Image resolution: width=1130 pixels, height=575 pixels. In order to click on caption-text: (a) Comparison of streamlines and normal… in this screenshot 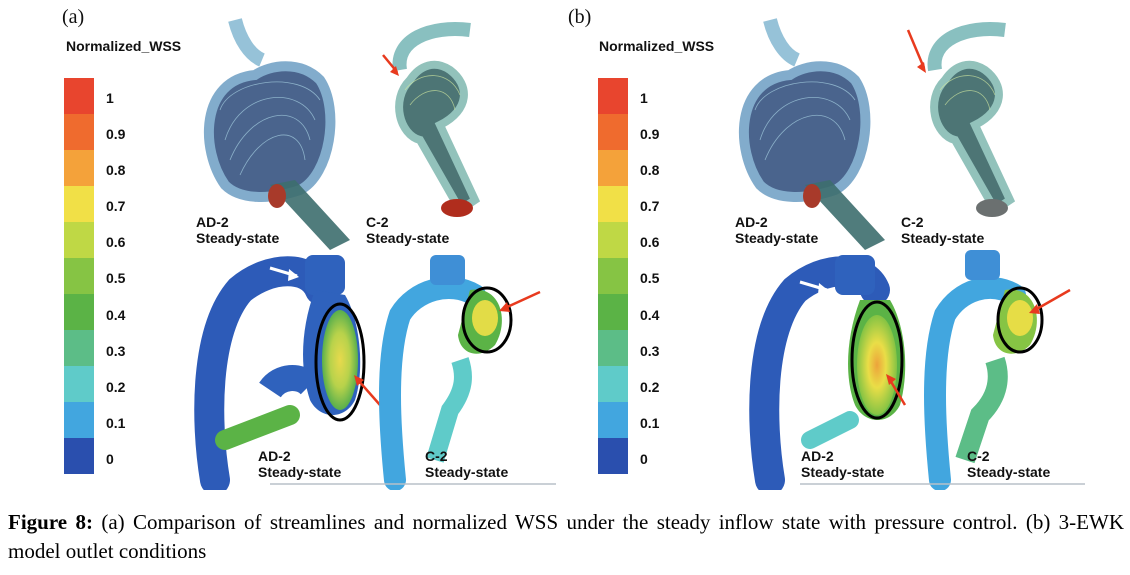, I will do `click(566, 536)`.